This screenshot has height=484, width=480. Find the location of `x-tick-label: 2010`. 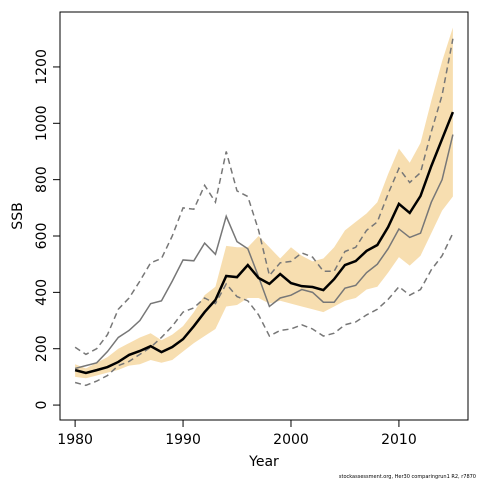

x-tick-label: 2010 is located at coordinates (399, 440).